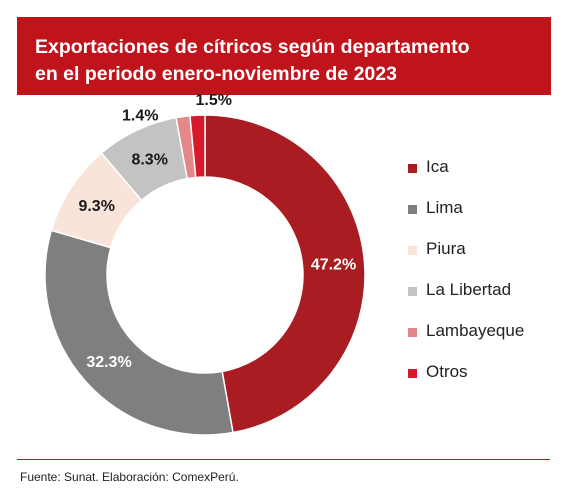 The height and width of the screenshot is (502, 575). I want to click on value-label-lambayeque: 1.4%, so click(140, 116).